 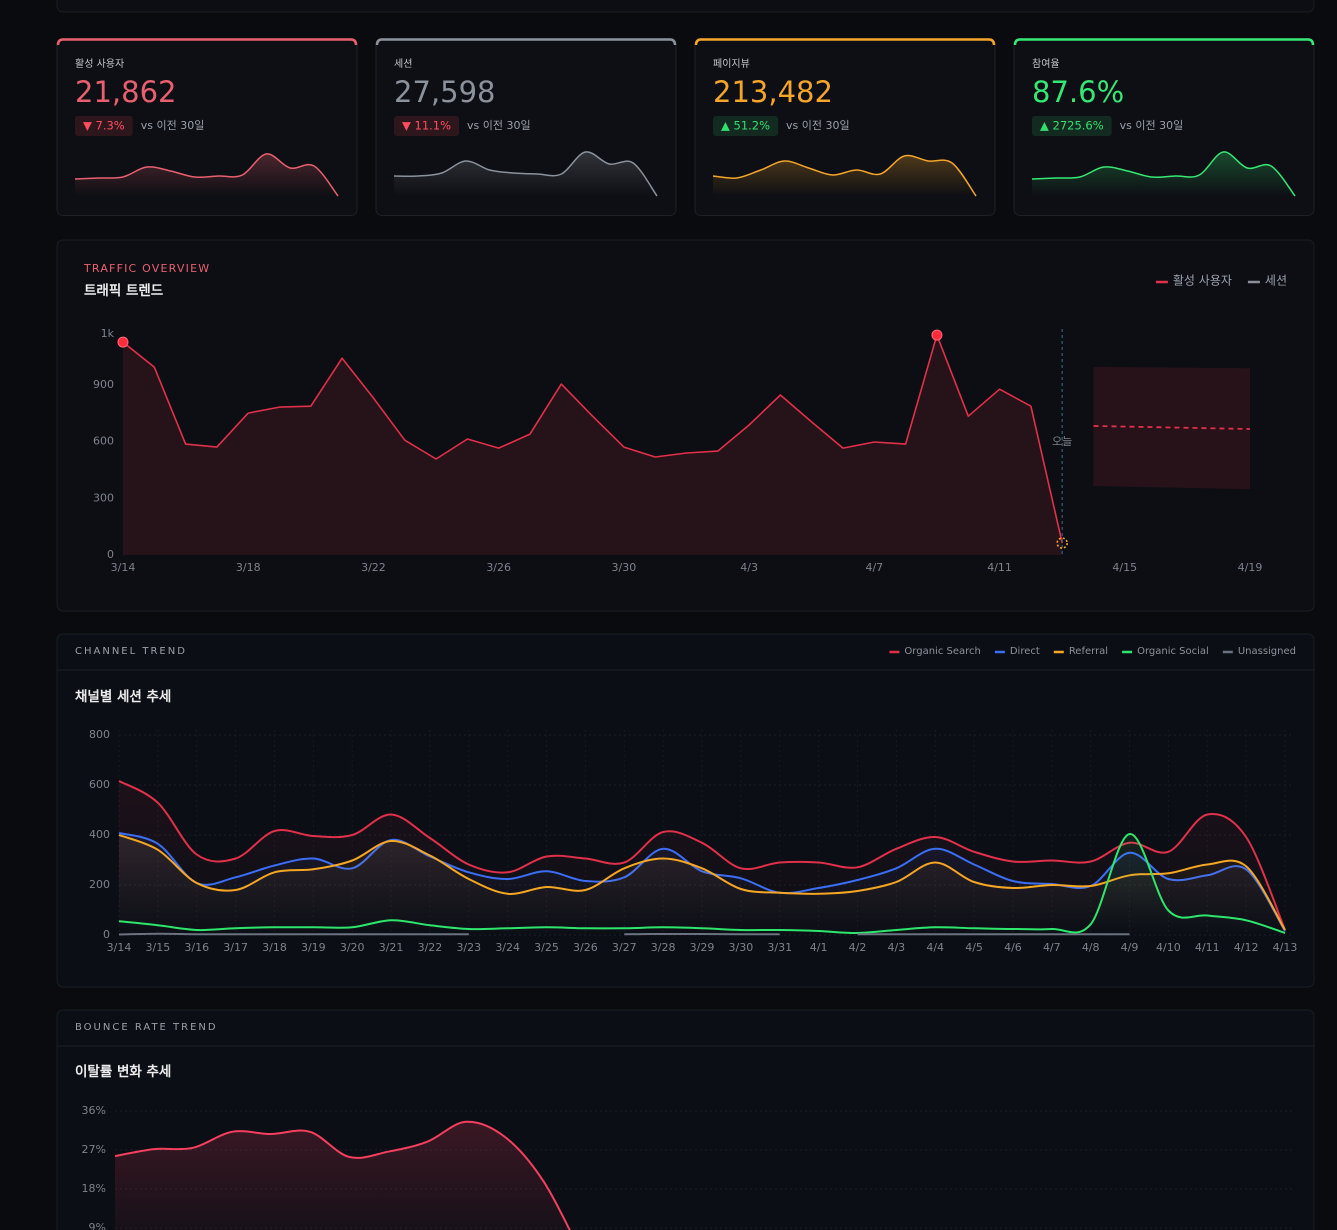 What do you see at coordinates (1091, 947) in the screenshot?
I see `x-tick-label: 4/8` at bounding box center [1091, 947].